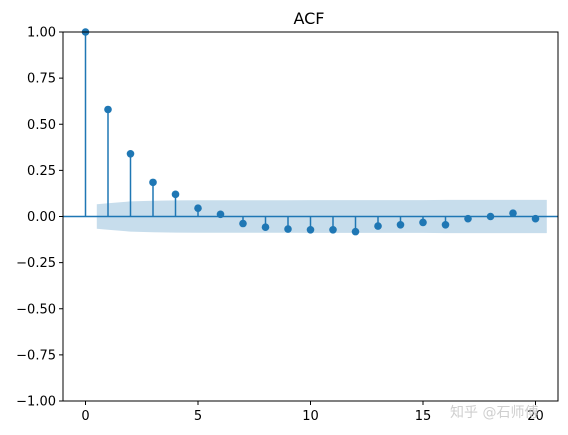  What do you see at coordinates (36, 309) in the screenshot?
I see `y-tick-label-2: −0.50` at bounding box center [36, 309].